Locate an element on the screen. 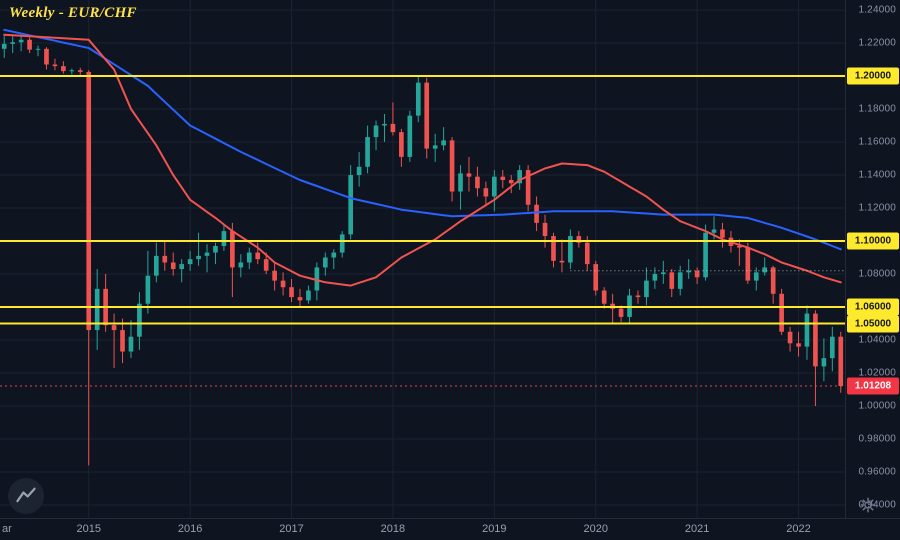 This screenshot has height=540, width=900. chart-settings-gear-icon is located at coordinates (868, 505).